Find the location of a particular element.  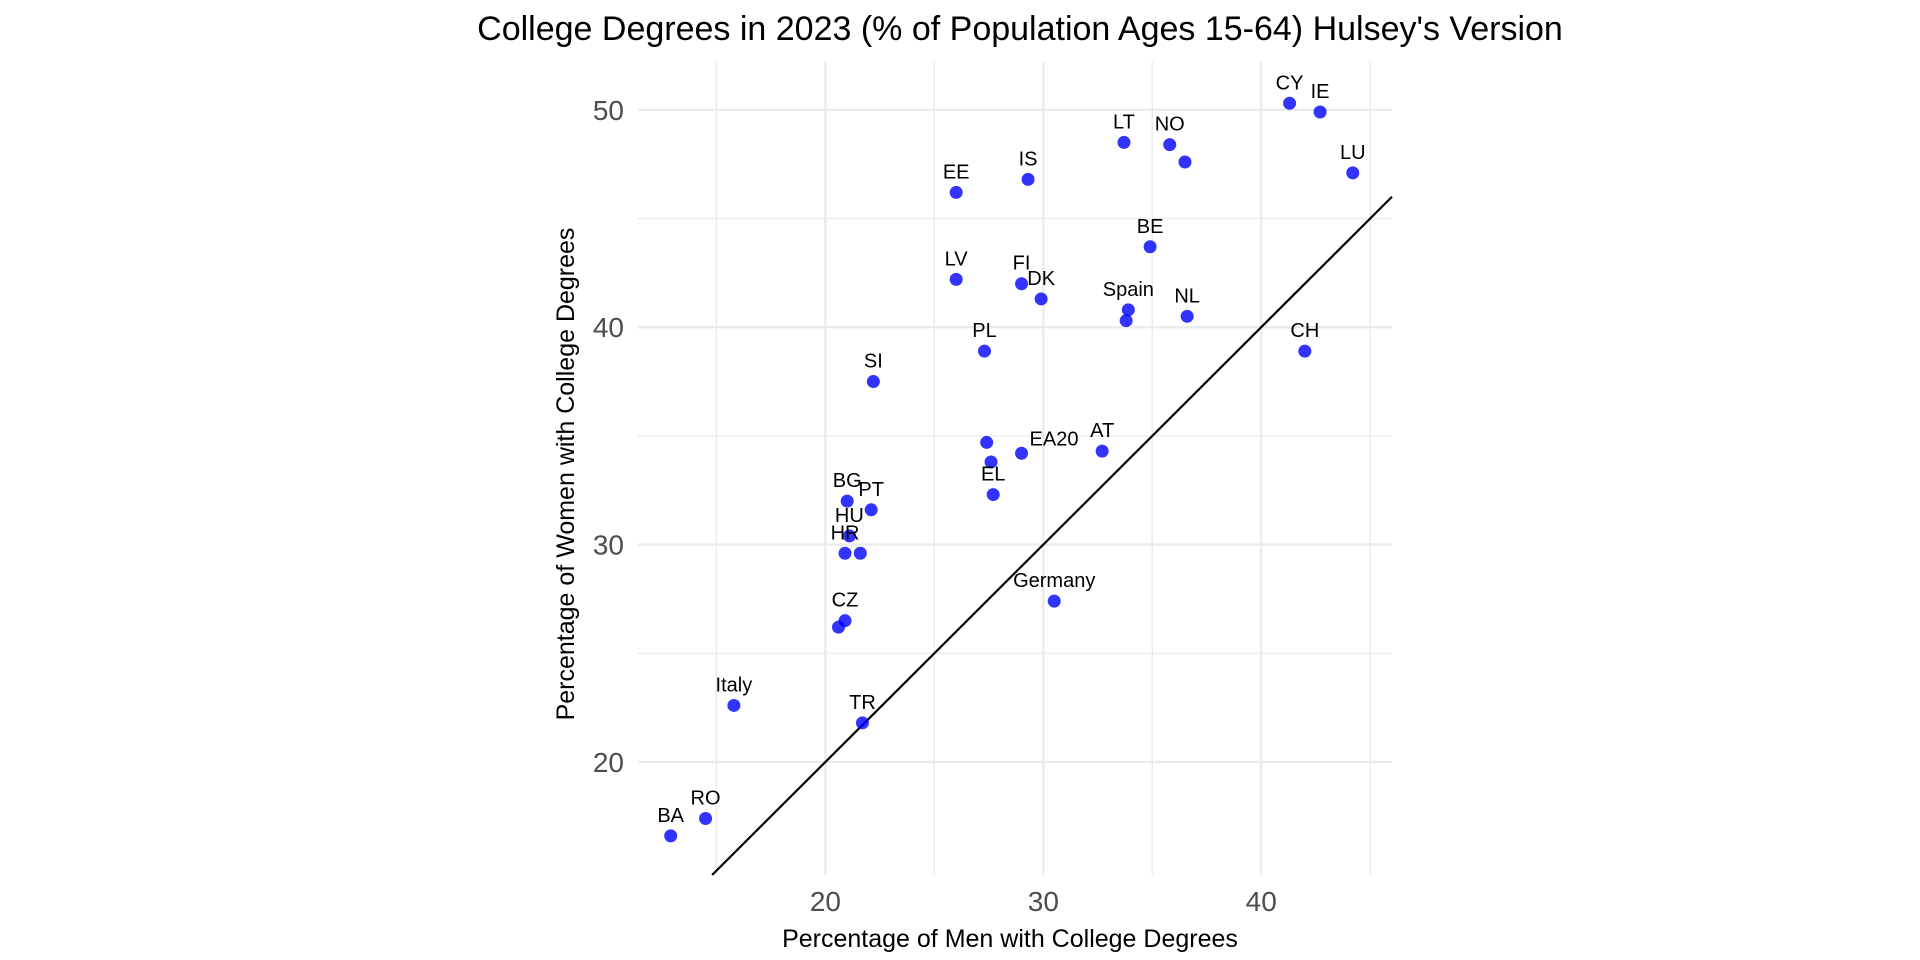

point-label: HR is located at coordinates (845, 533).